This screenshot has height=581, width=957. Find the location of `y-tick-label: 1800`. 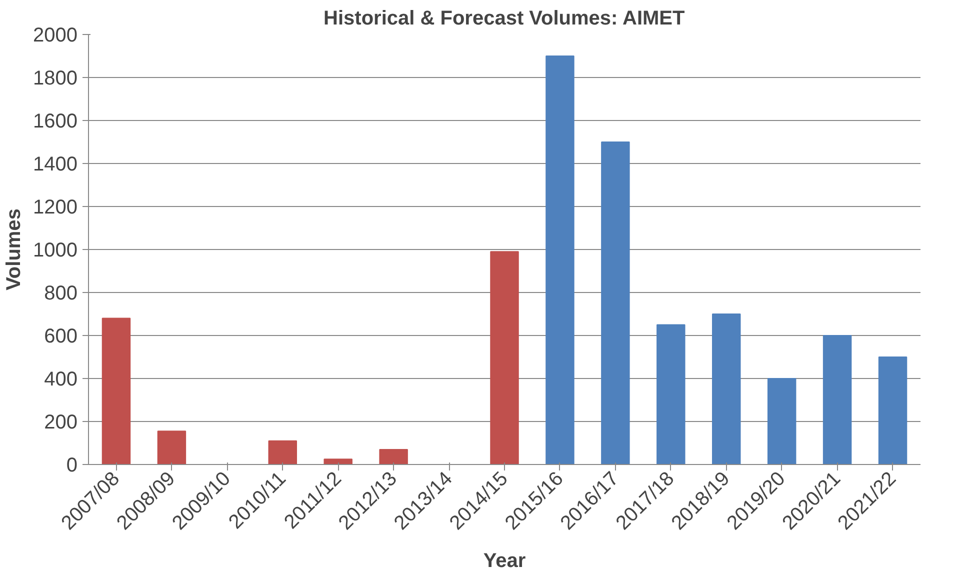

y-tick-label: 1800 is located at coordinates (55, 79).